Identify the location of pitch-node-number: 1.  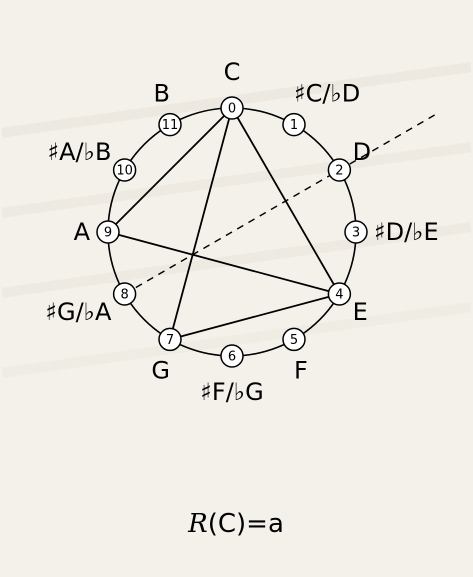
(294, 125).